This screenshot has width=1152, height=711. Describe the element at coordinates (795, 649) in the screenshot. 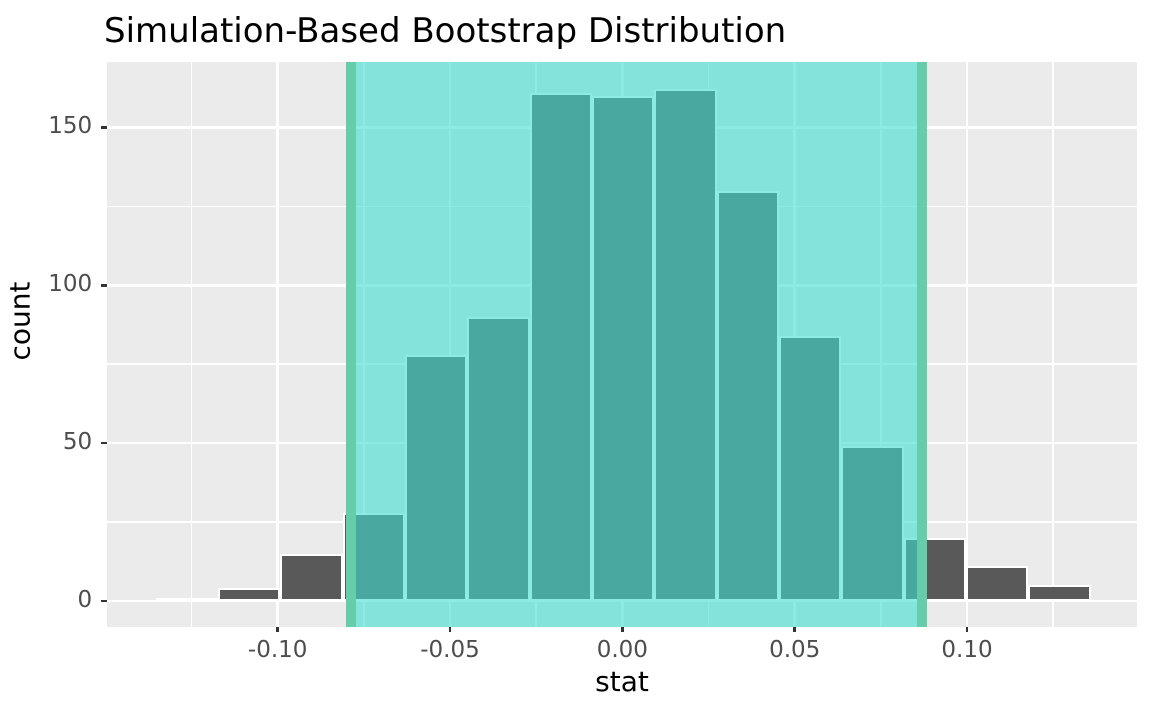

I see `x-tick-label: 0.05` at that location.